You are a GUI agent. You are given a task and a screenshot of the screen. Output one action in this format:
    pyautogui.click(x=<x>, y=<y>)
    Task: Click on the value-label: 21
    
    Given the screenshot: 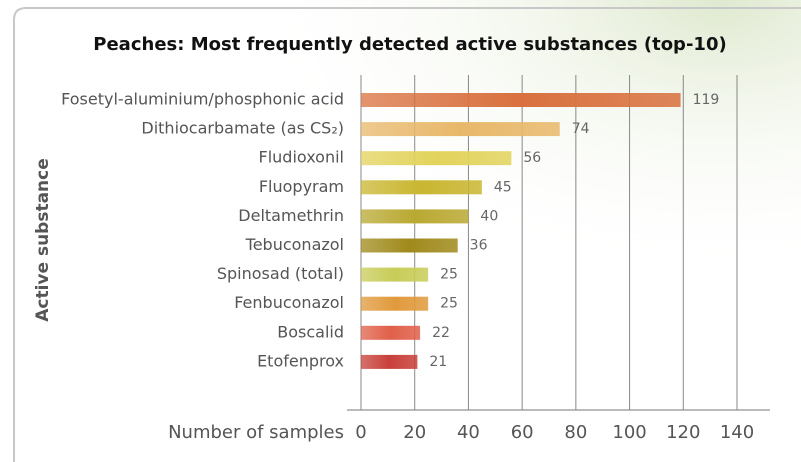 What is the action you would take?
    pyautogui.click(x=438, y=362)
    